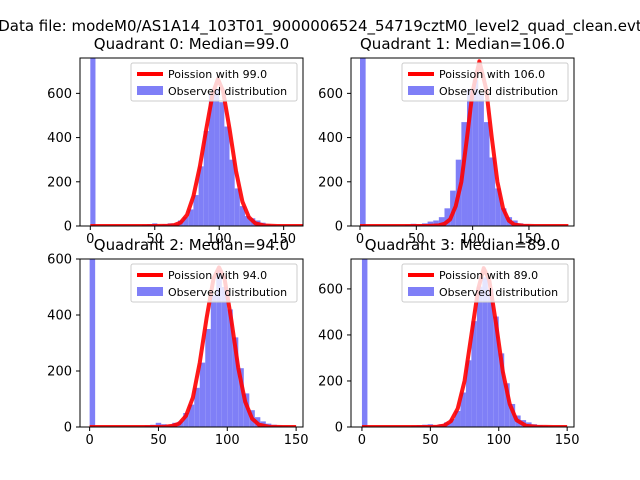 This screenshot has height=480, width=640. Describe the element at coordinates (492, 74) in the screenshot. I see `legend-label-poisson: Poission with 106.0` at that location.